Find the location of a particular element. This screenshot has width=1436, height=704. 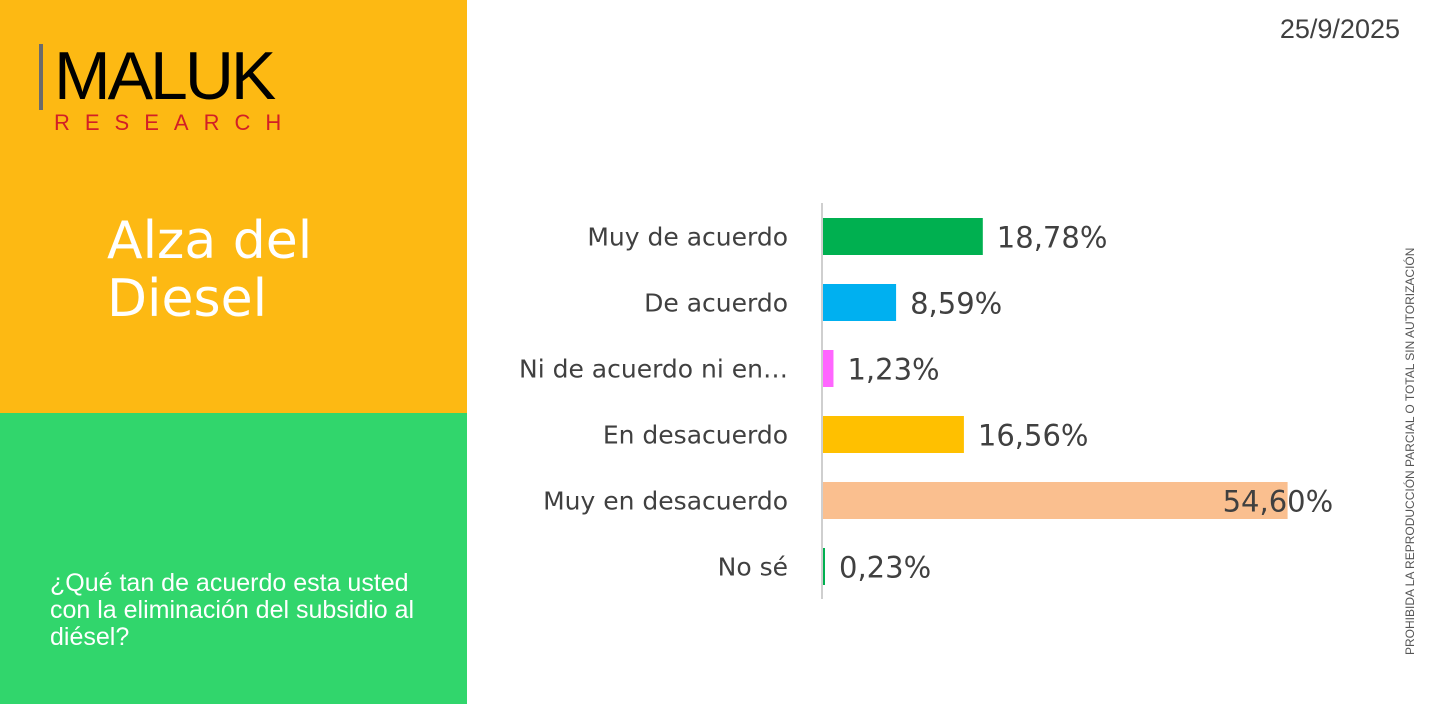

value-label: 8,59% is located at coordinates (956, 304).